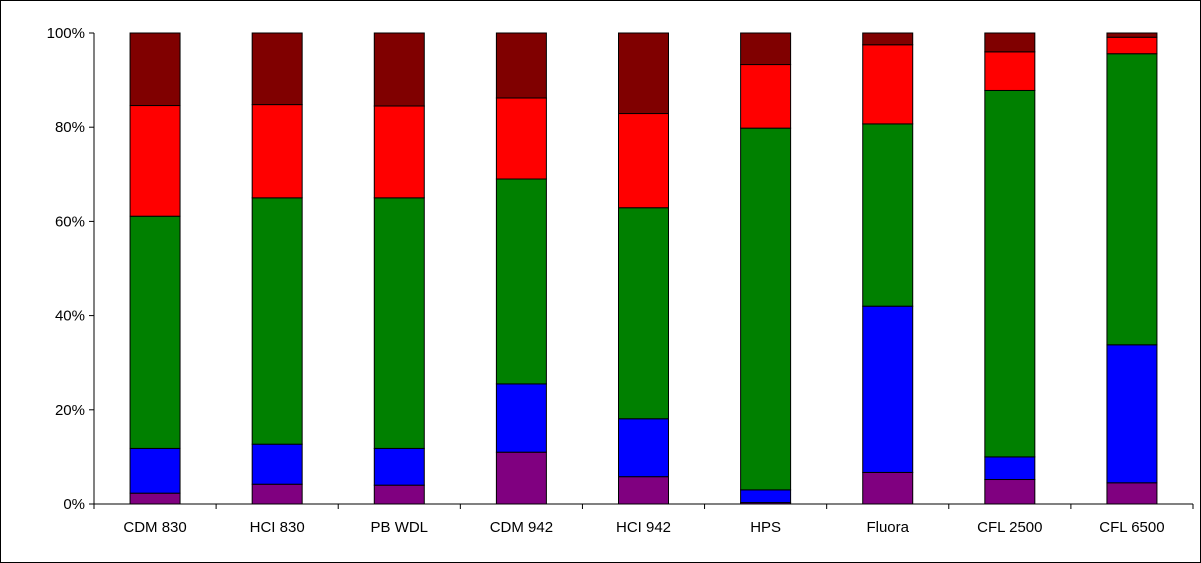  I want to click on y-tick-label: 60%, so click(70, 221).